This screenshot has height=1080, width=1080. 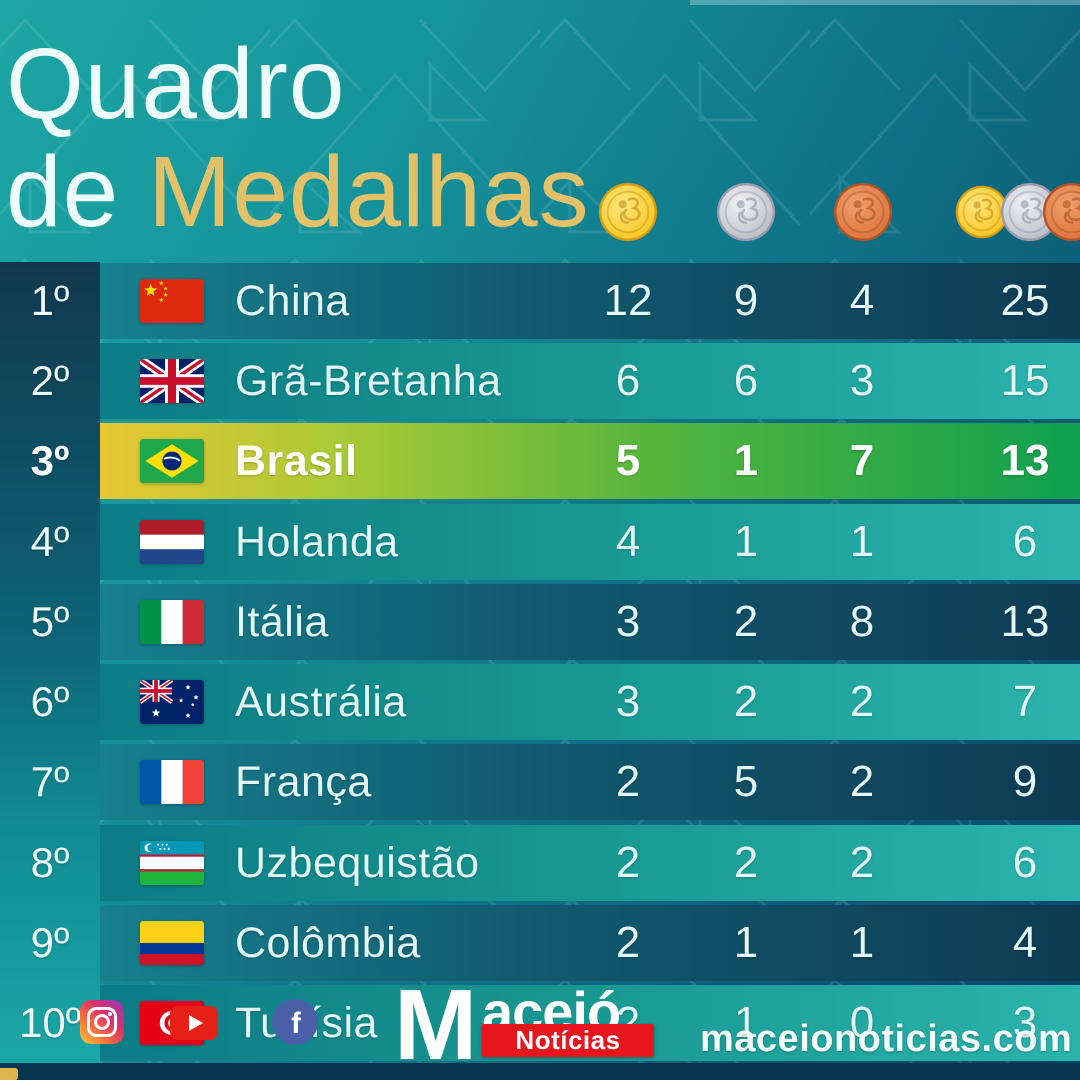 What do you see at coordinates (540, 1071) in the screenshot?
I see `bottom-bar` at bounding box center [540, 1071].